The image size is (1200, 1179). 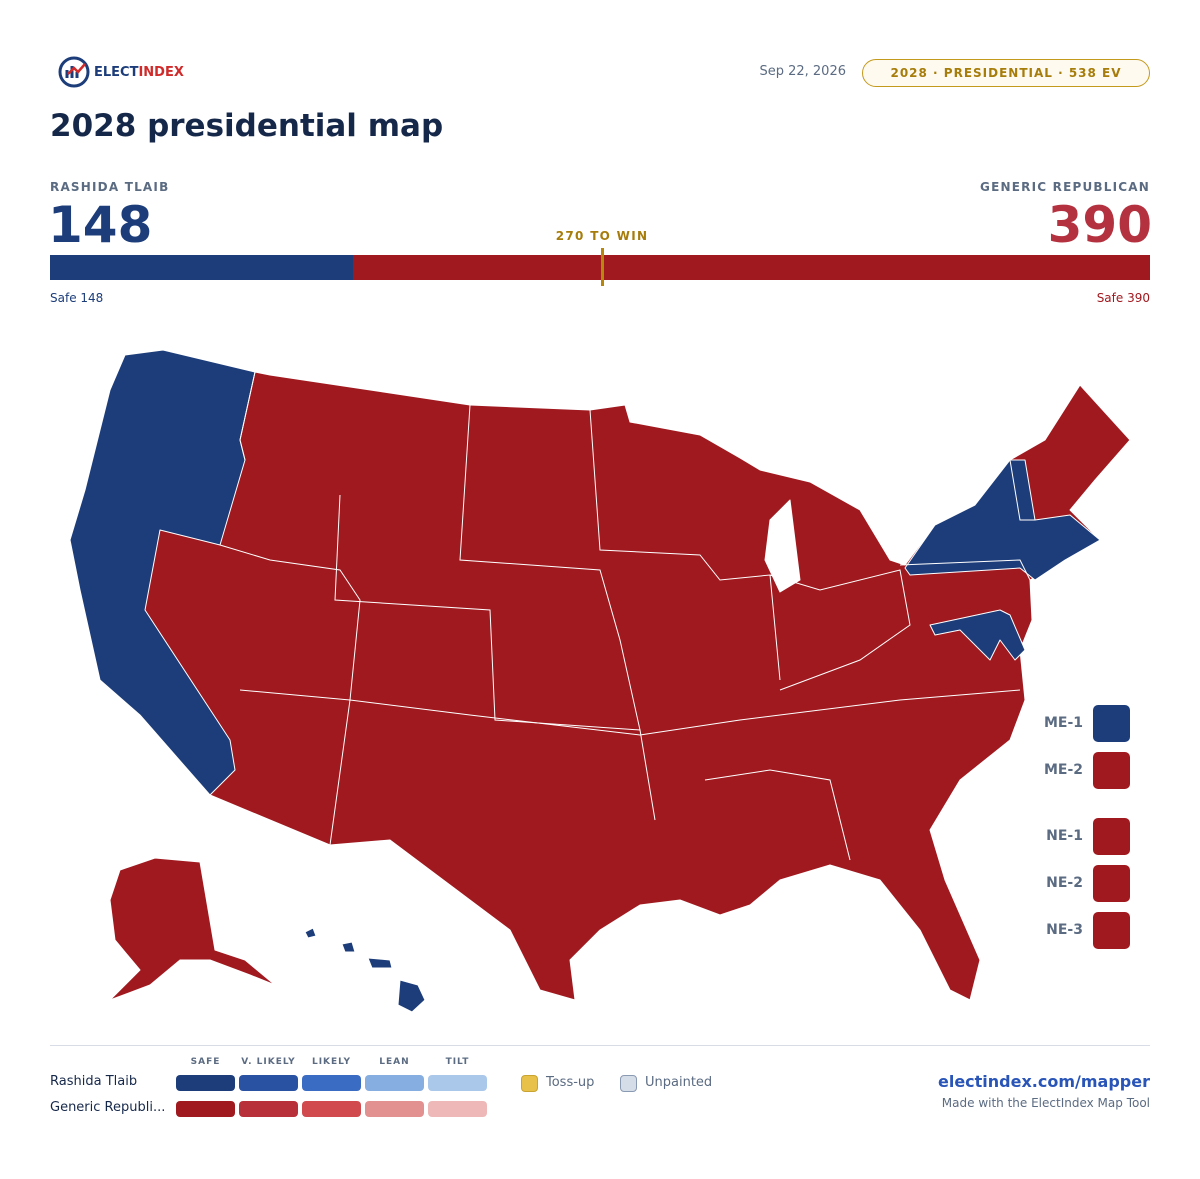 I want to click on url-link: electindex.com/mapper, so click(x=1043, y=1081).